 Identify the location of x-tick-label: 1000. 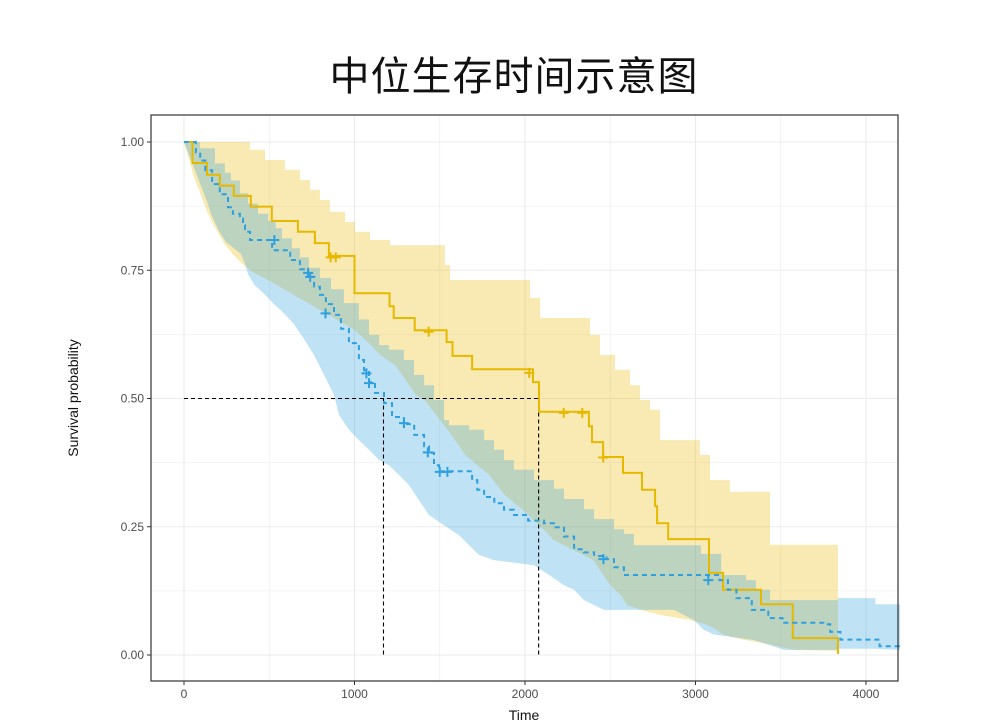
(354, 694).